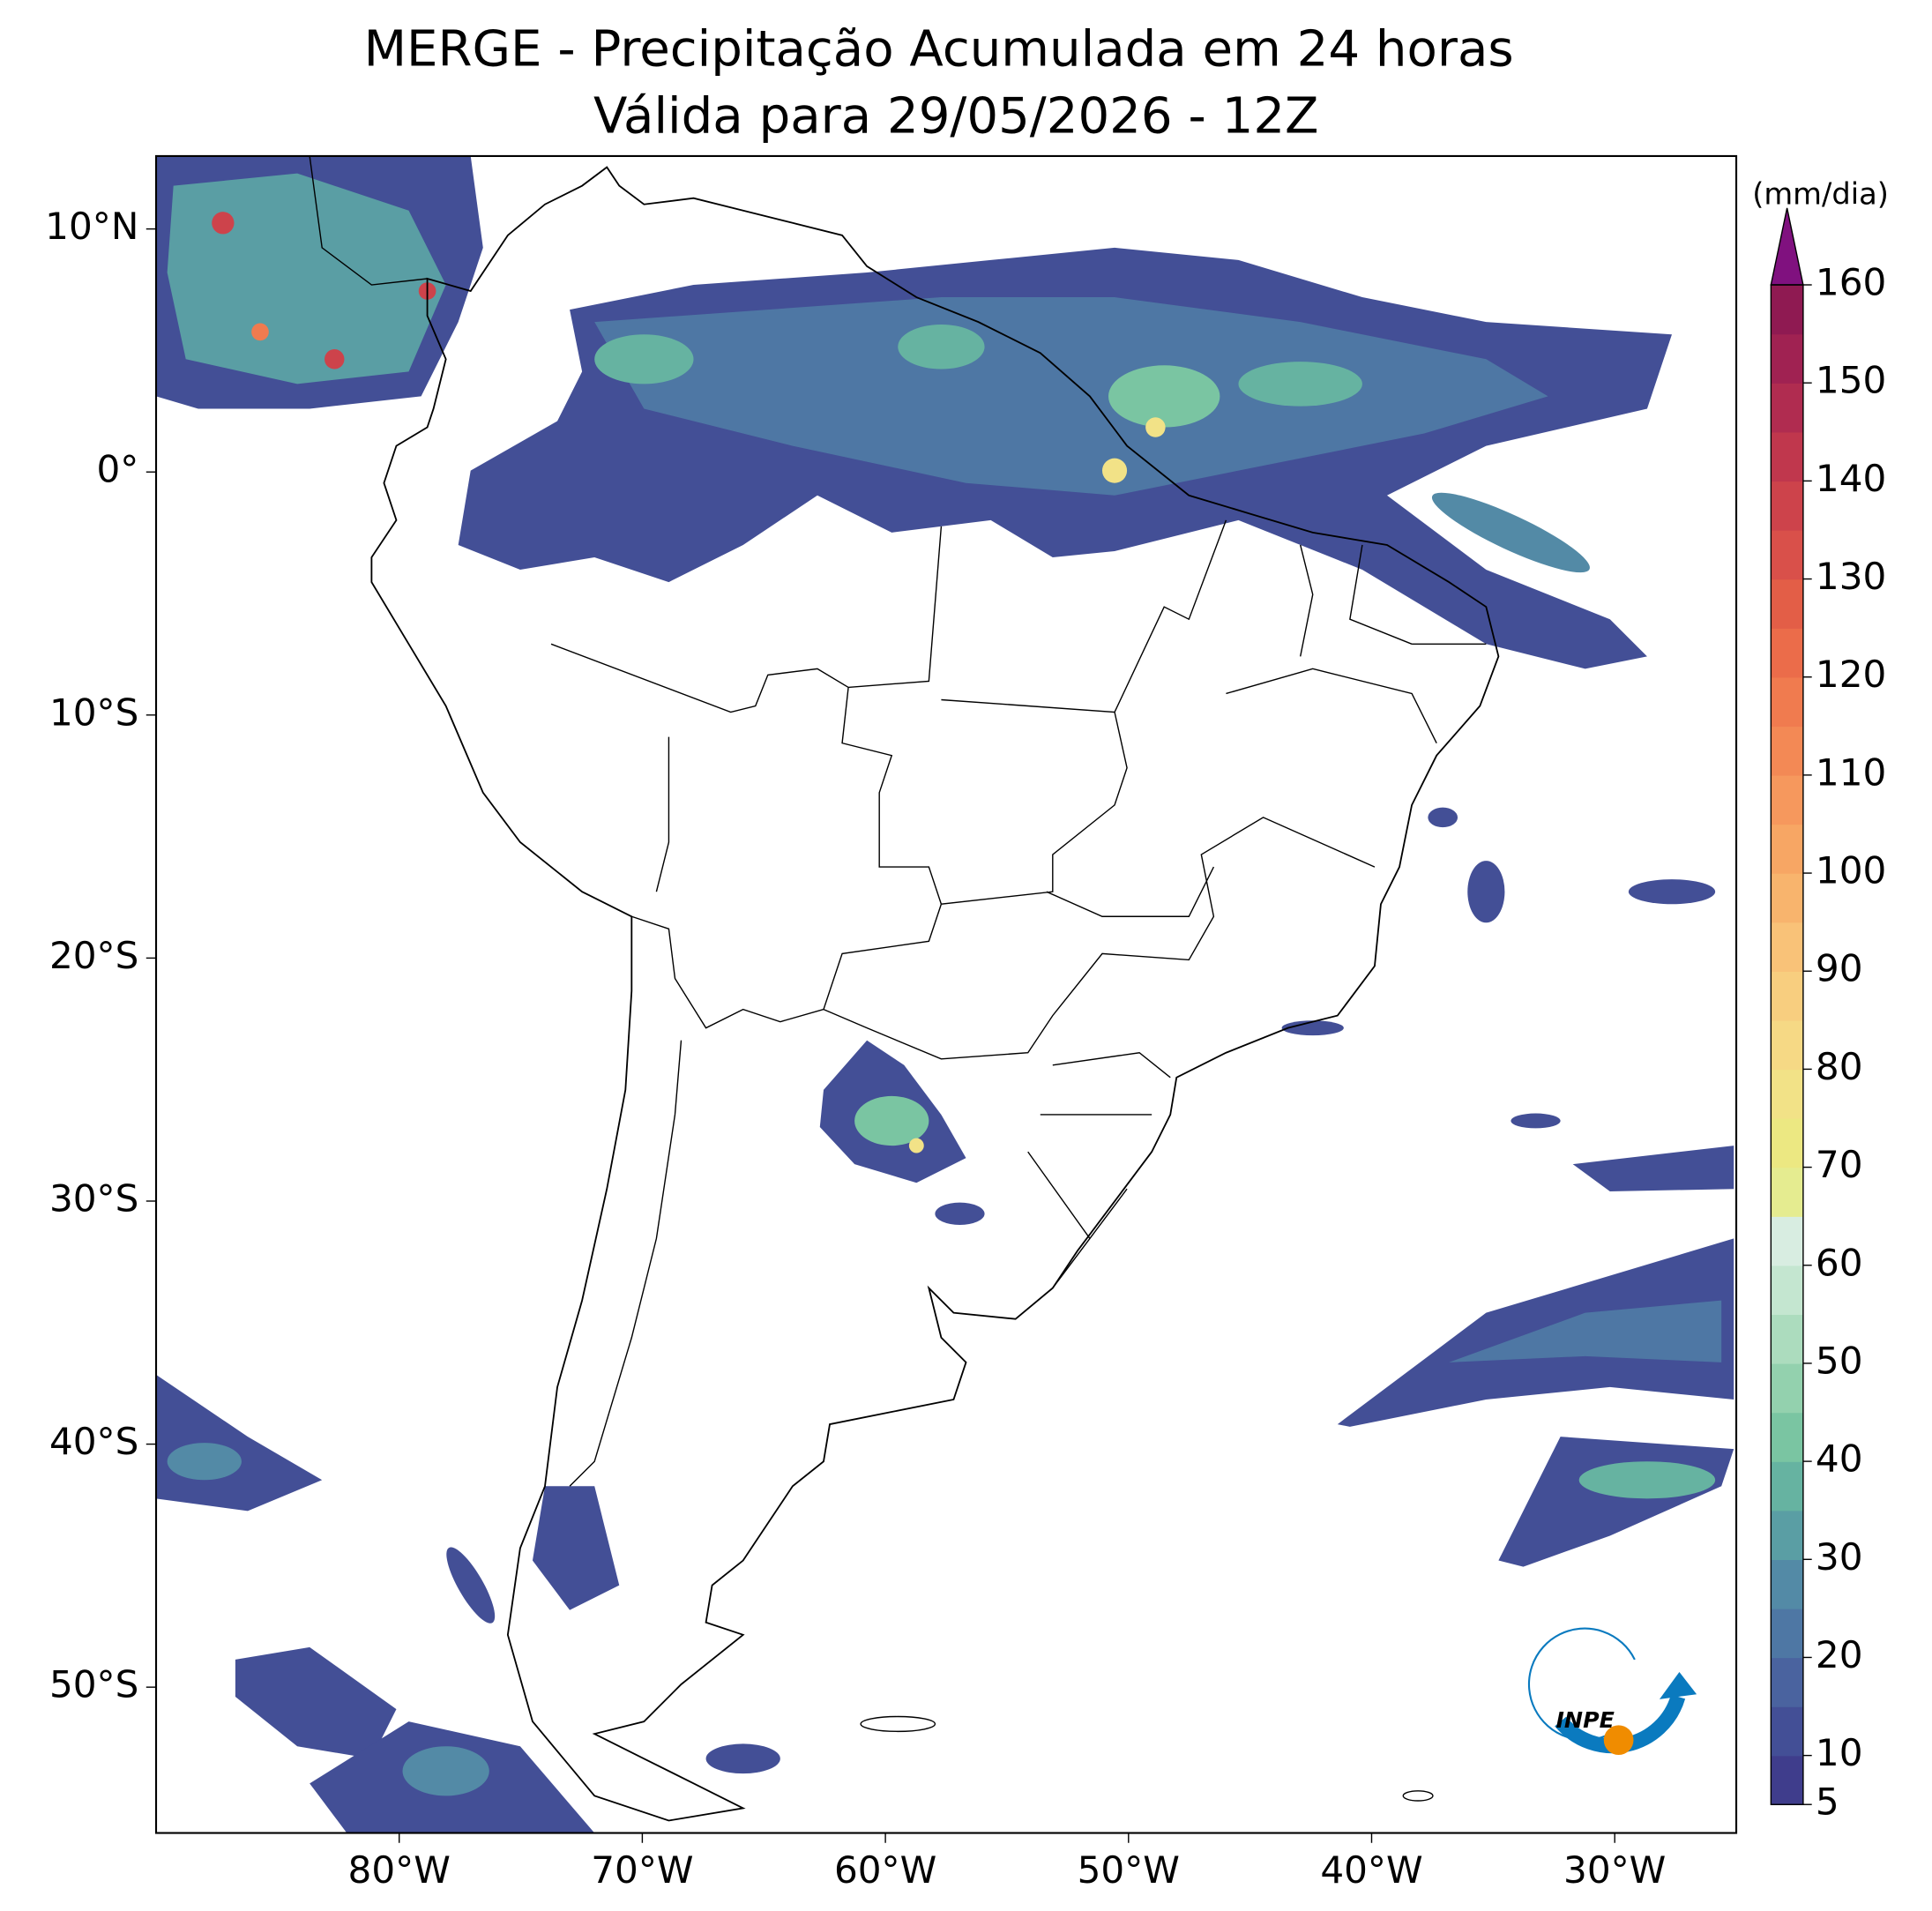 The image size is (1932, 1911). Describe the element at coordinates (1851, 380) in the screenshot. I see `colorbar-tick-label: 150` at that location.